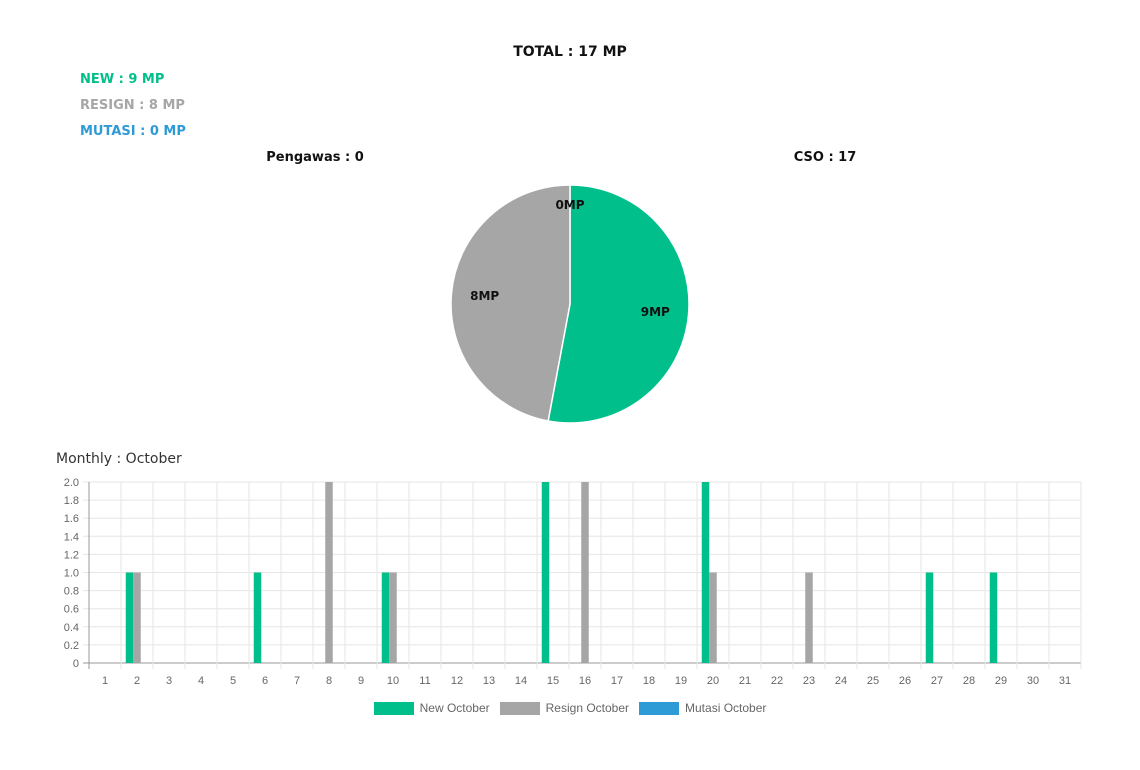 The height and width of the screenshot is (770, 1140). Describe the element at coordinates (1001, 681) in the screenshot. I see `x-tick-label: 29` at that location.